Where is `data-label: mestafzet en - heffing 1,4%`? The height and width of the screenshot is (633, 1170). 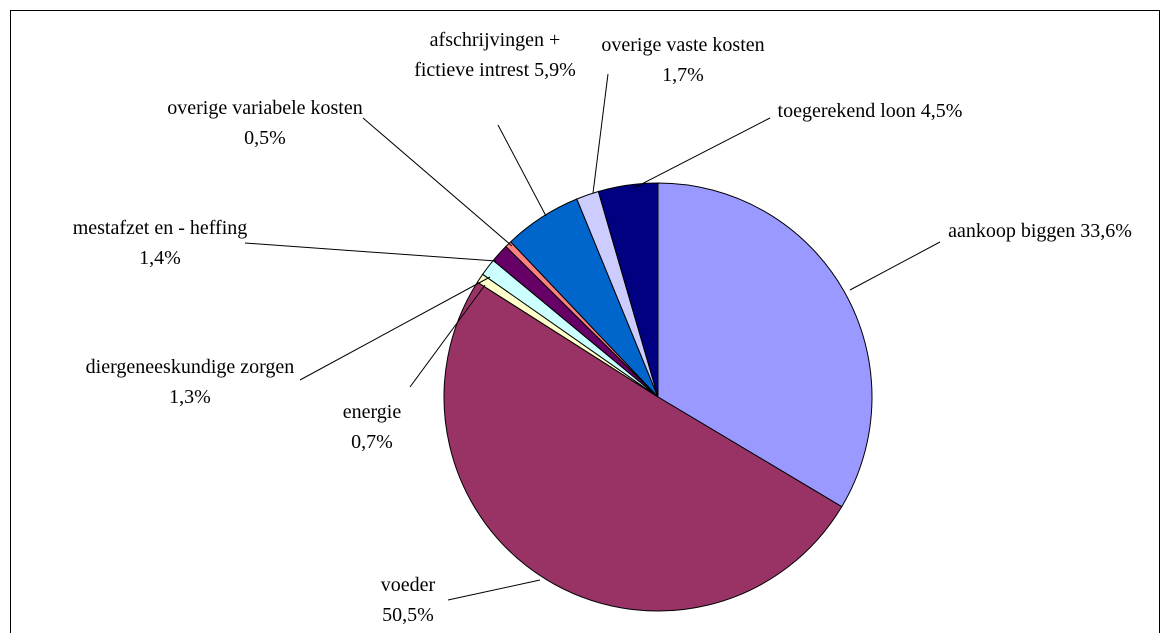
data-label: mestafzet en - heffing 1,4% is located at coordinates (160, 243).